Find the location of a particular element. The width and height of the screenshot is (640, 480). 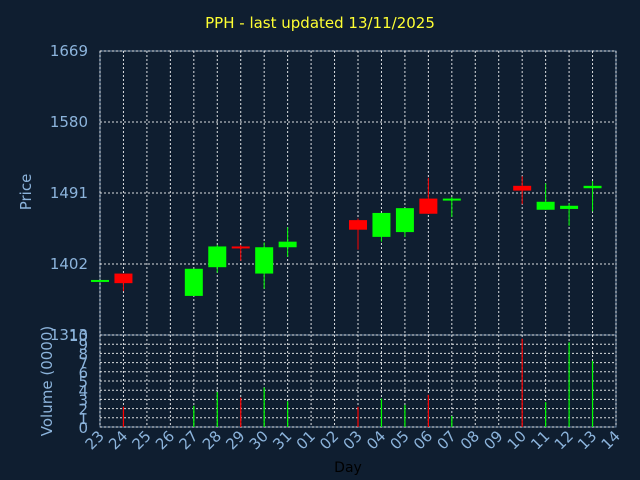

day-tick-label: 29 is located at coordinates (235, 440).